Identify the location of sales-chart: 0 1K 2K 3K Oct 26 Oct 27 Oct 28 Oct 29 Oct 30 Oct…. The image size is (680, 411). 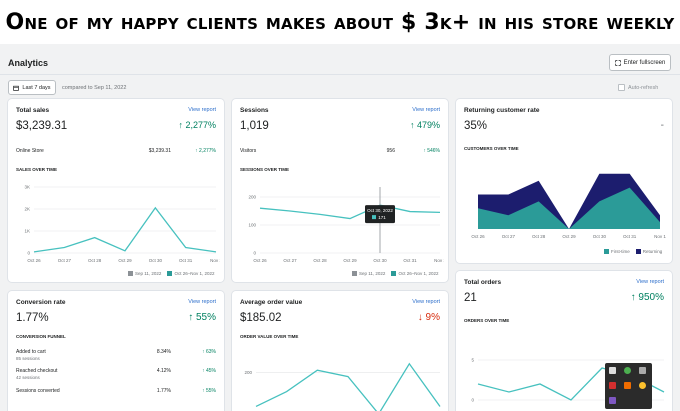
(122, 224).